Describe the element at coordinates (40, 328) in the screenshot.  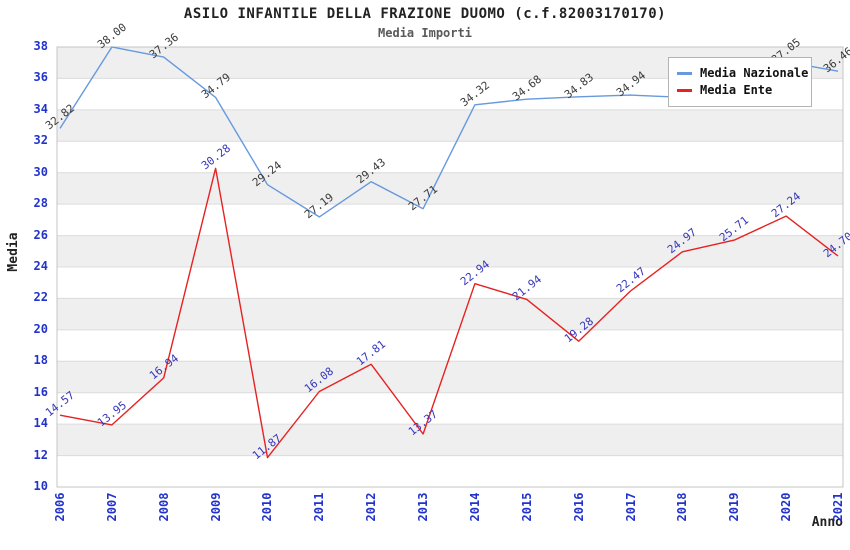
I see `y-tick-label: 20` at that location.